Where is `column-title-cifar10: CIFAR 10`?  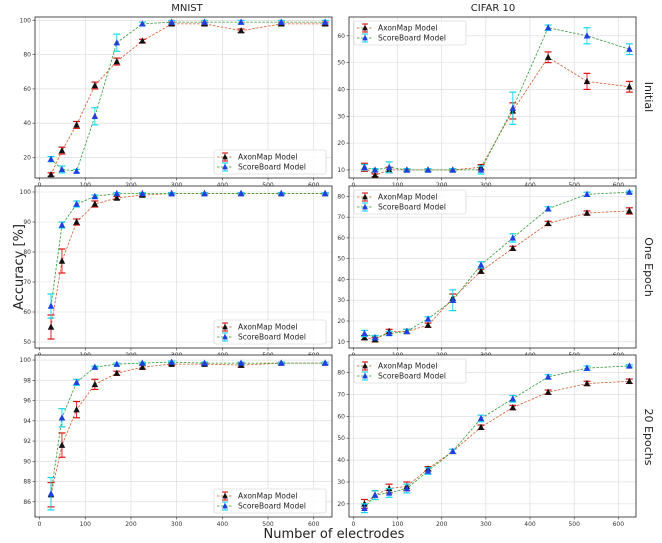 column-title-cifar10: CIFAR 10 is located at coordinates (493, 8).